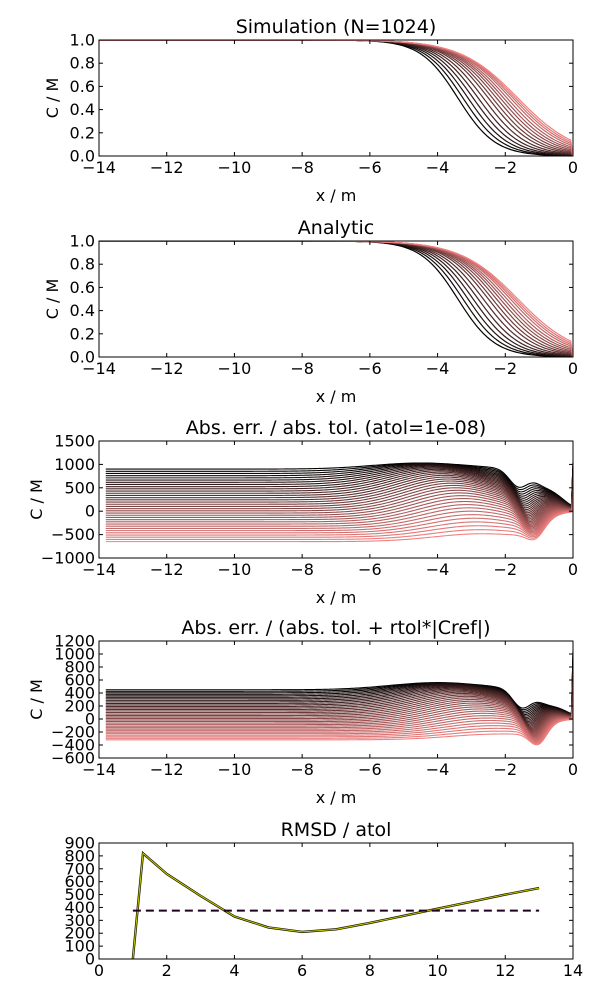  Describe the element at coordinates (79, 894) in the screenshot. I see `y-tick-label: 500` at that location.